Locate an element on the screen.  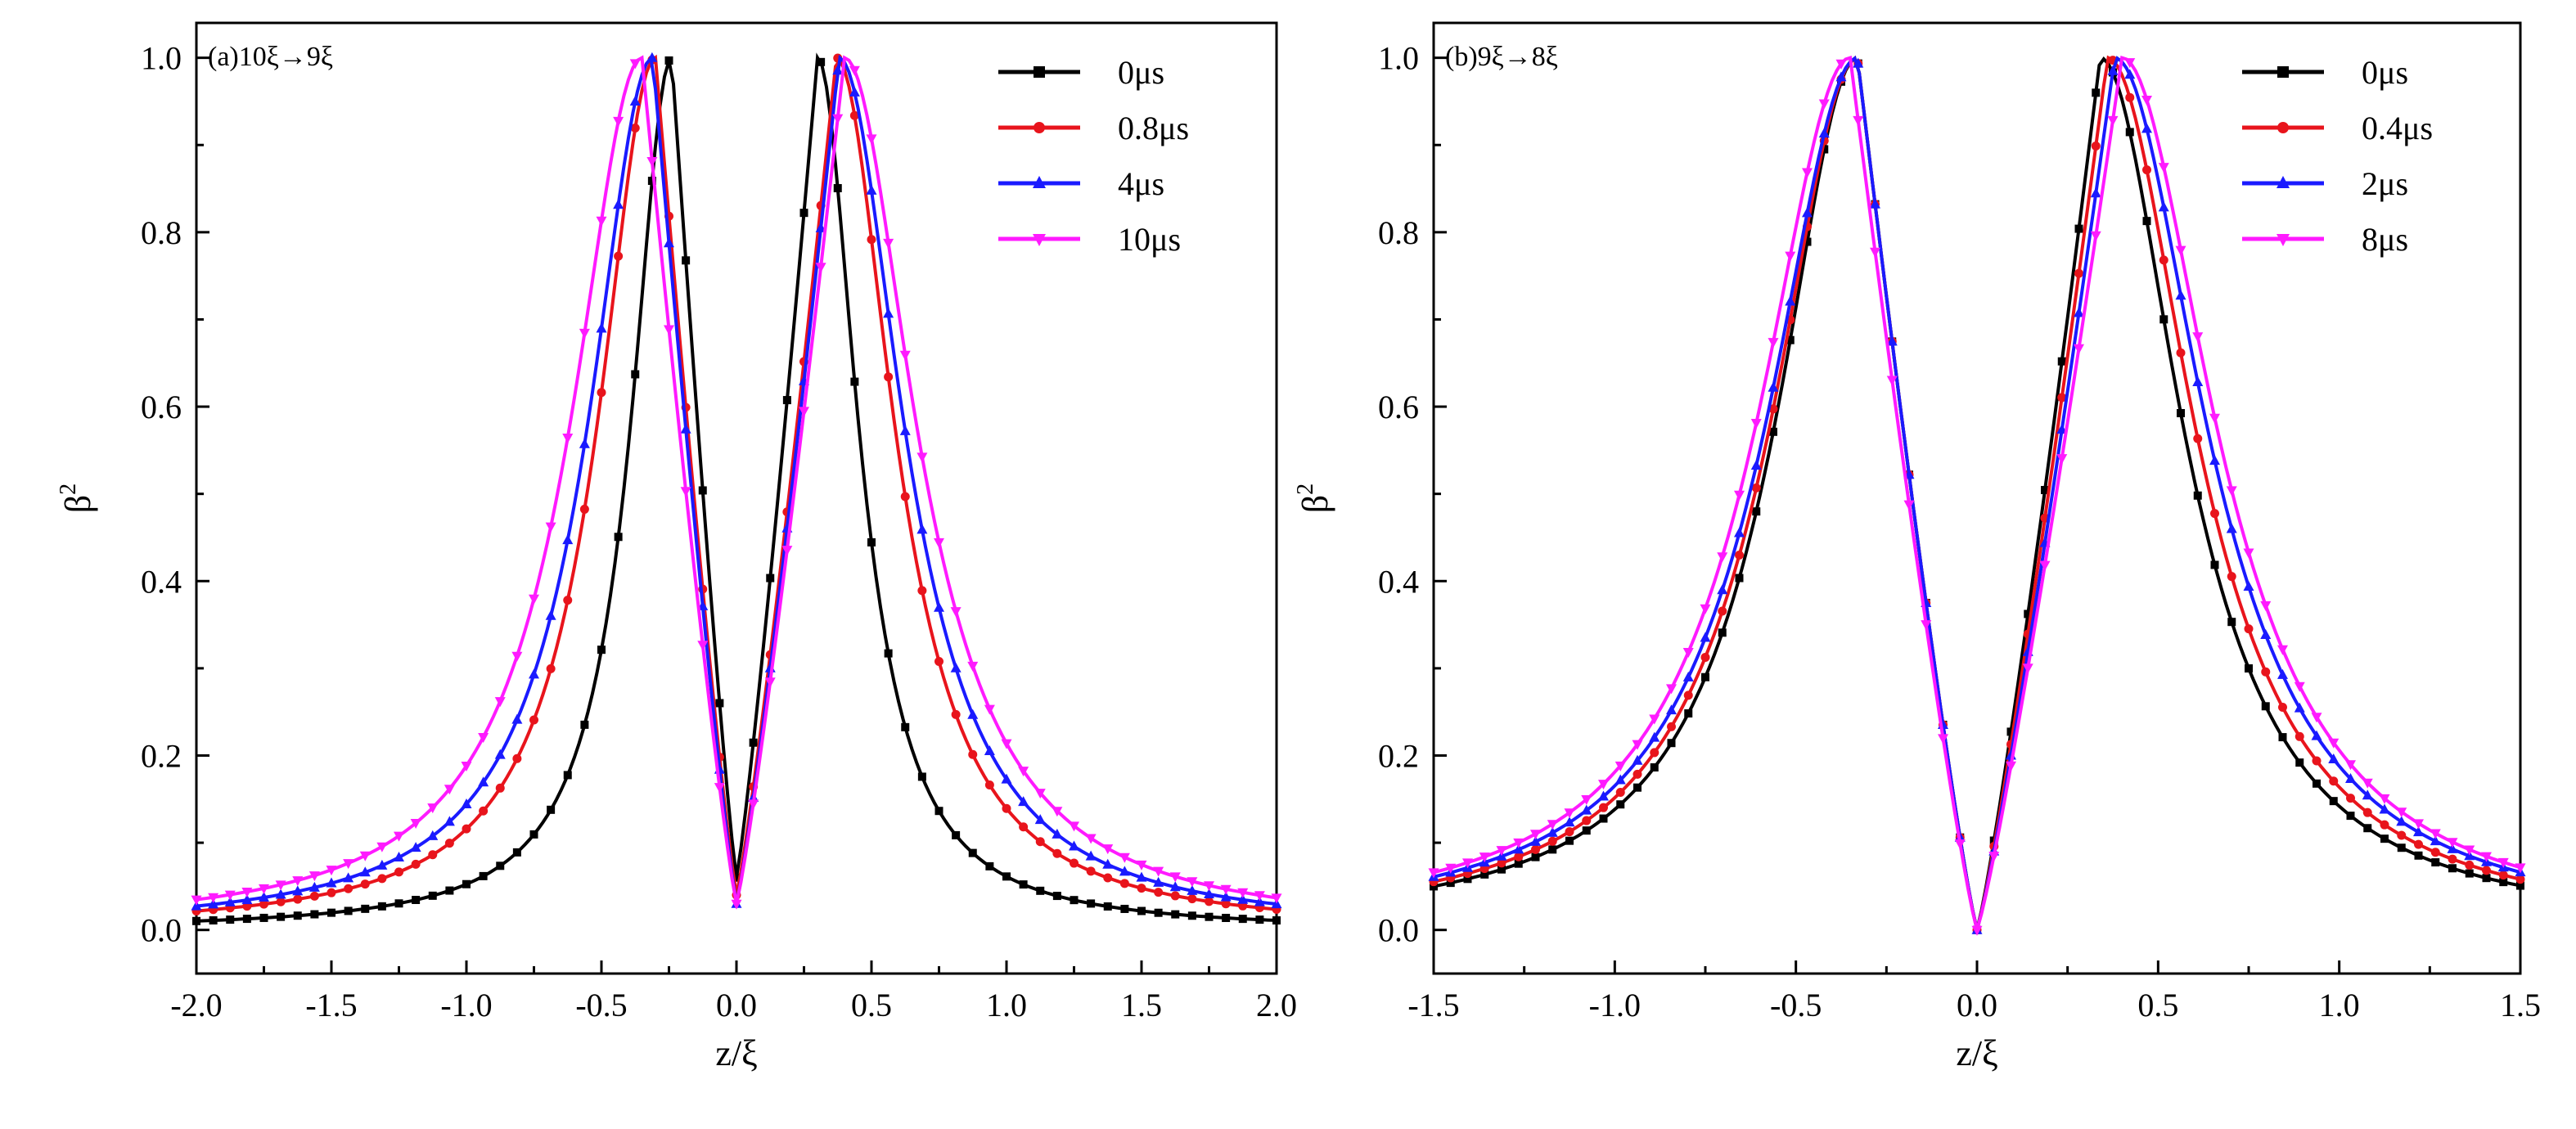
legend-item: 4μs is located at coordinates (1081, 183).